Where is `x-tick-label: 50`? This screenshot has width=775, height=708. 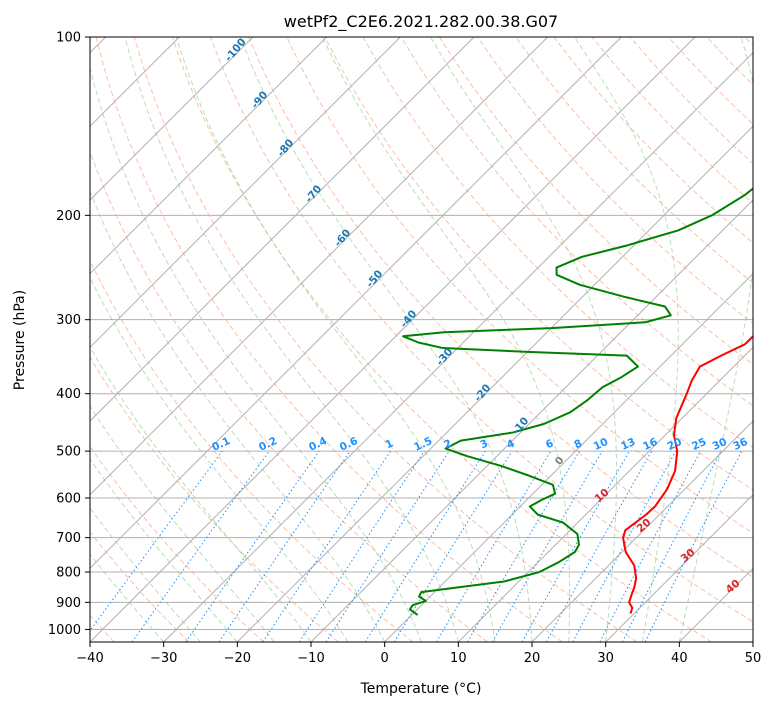 x-tick-label: 50 is located at coordinates (753, 658).